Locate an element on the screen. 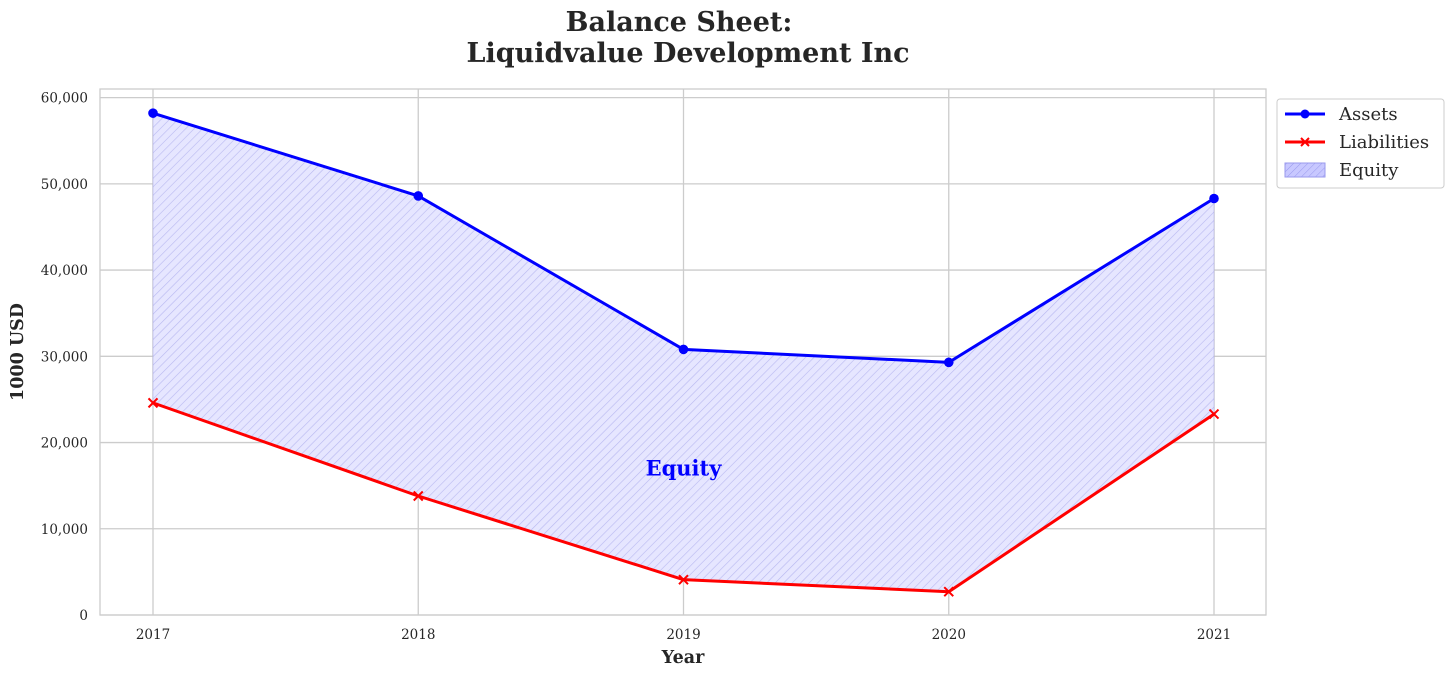 The image size is (1454, 676). y-axis-label: 1000 USD is located at coordinates (18, 352).